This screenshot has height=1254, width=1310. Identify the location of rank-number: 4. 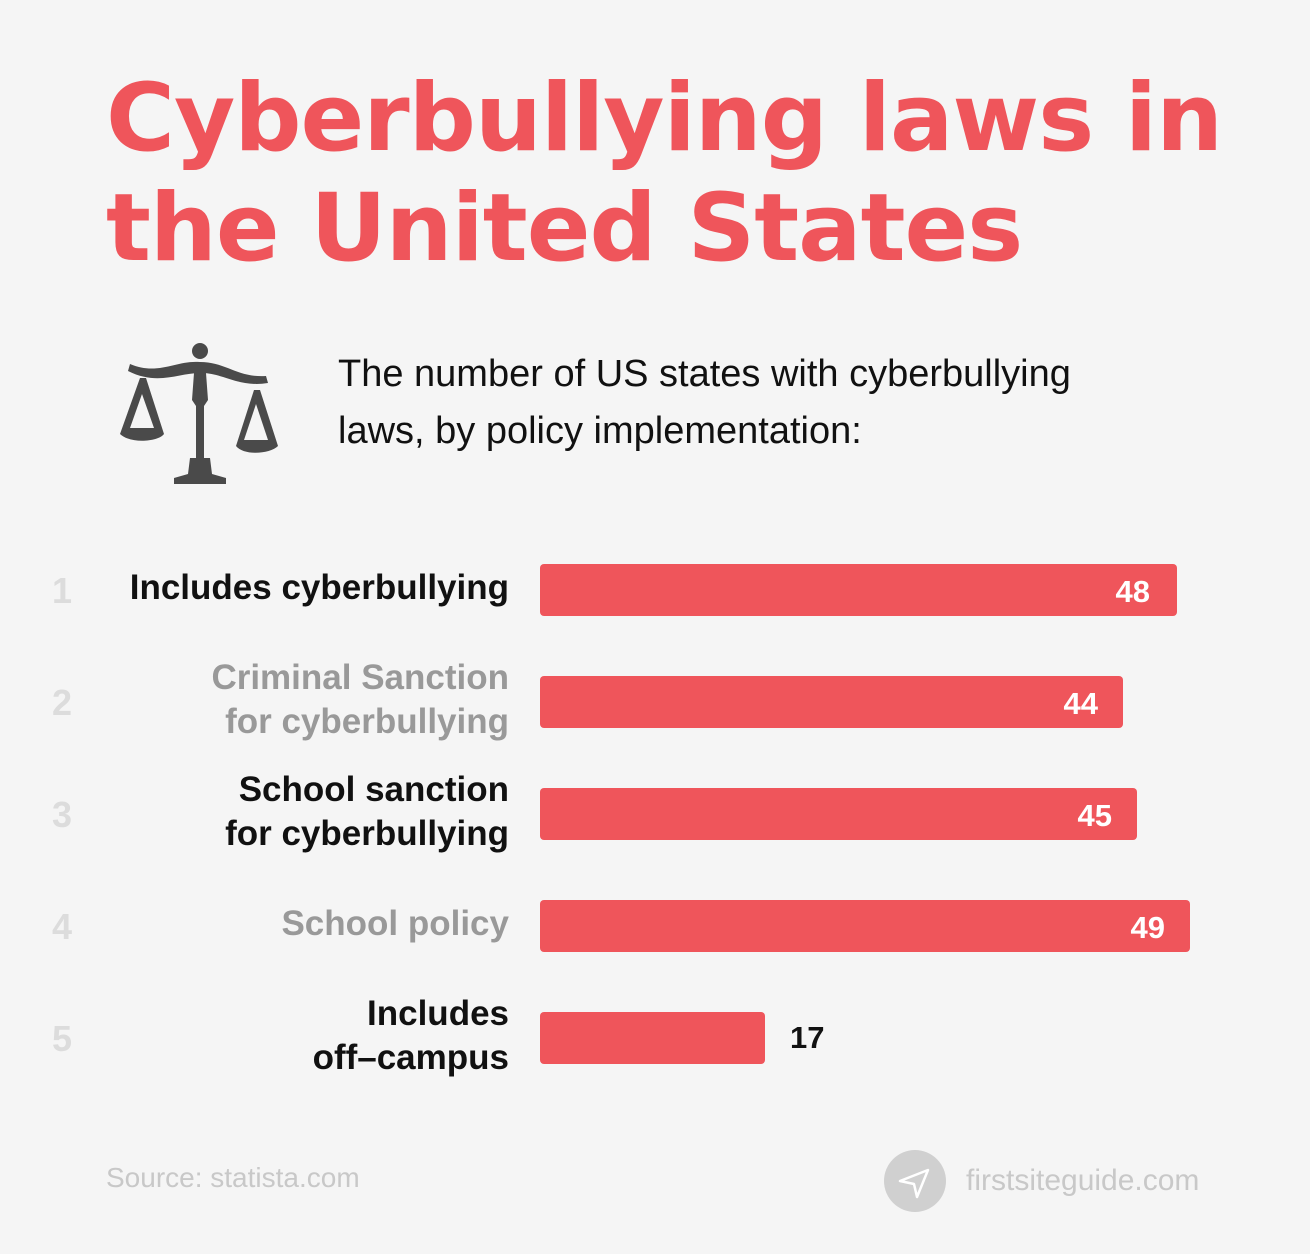
(62, 926).